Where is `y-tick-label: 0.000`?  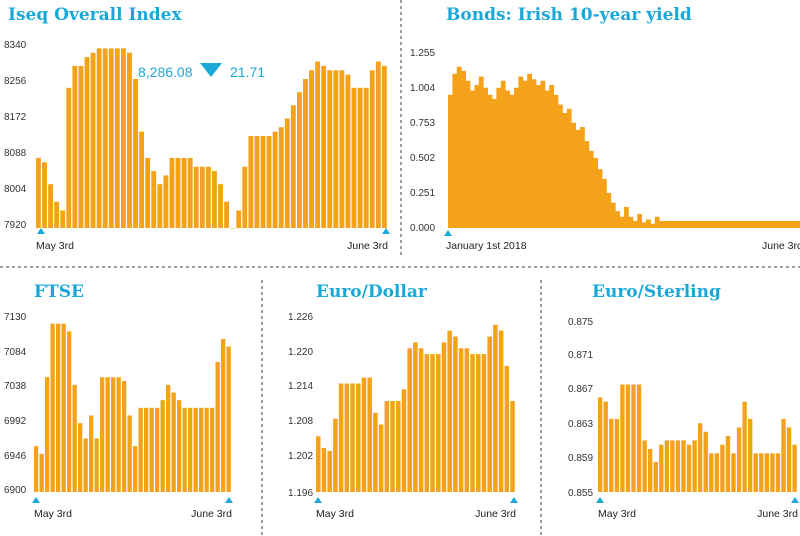 y-tick-label: 0.000 is located at coordinates (422, 228).